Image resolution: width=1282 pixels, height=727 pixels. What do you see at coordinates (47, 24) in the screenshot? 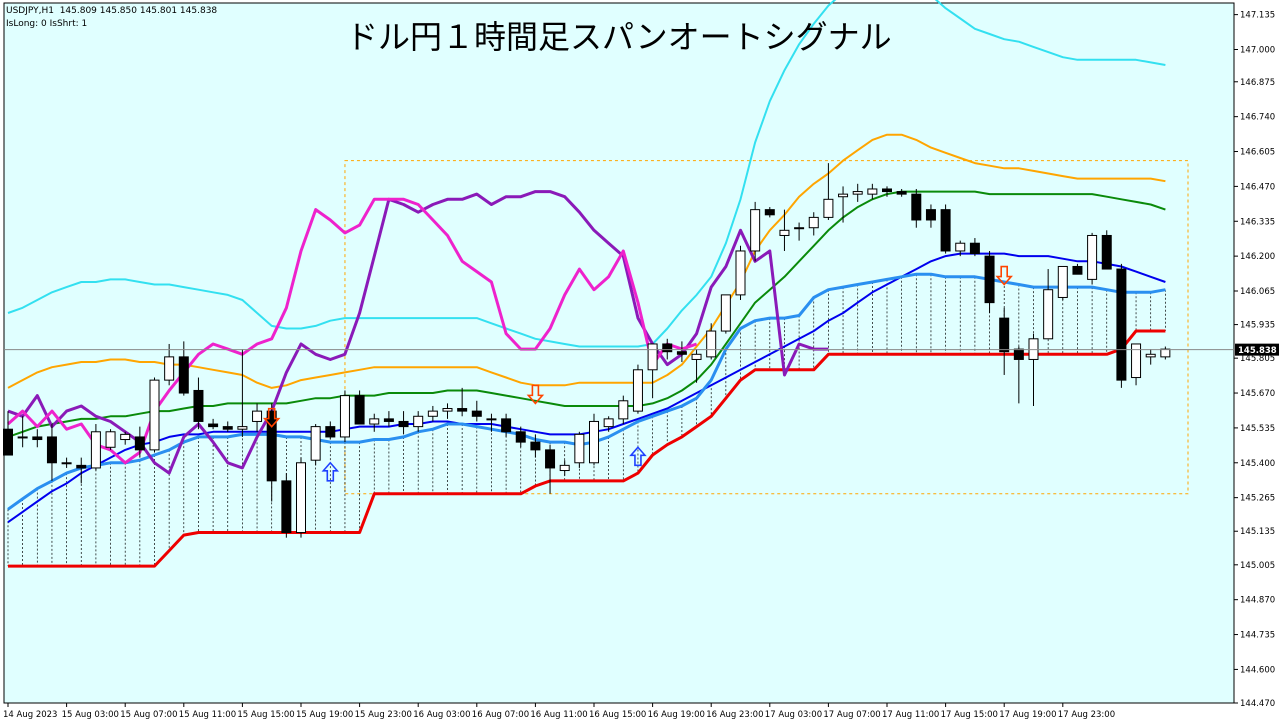
I see `status-info: IsLong: 0 IsShrt: 1` at bounding box center [47, 24].